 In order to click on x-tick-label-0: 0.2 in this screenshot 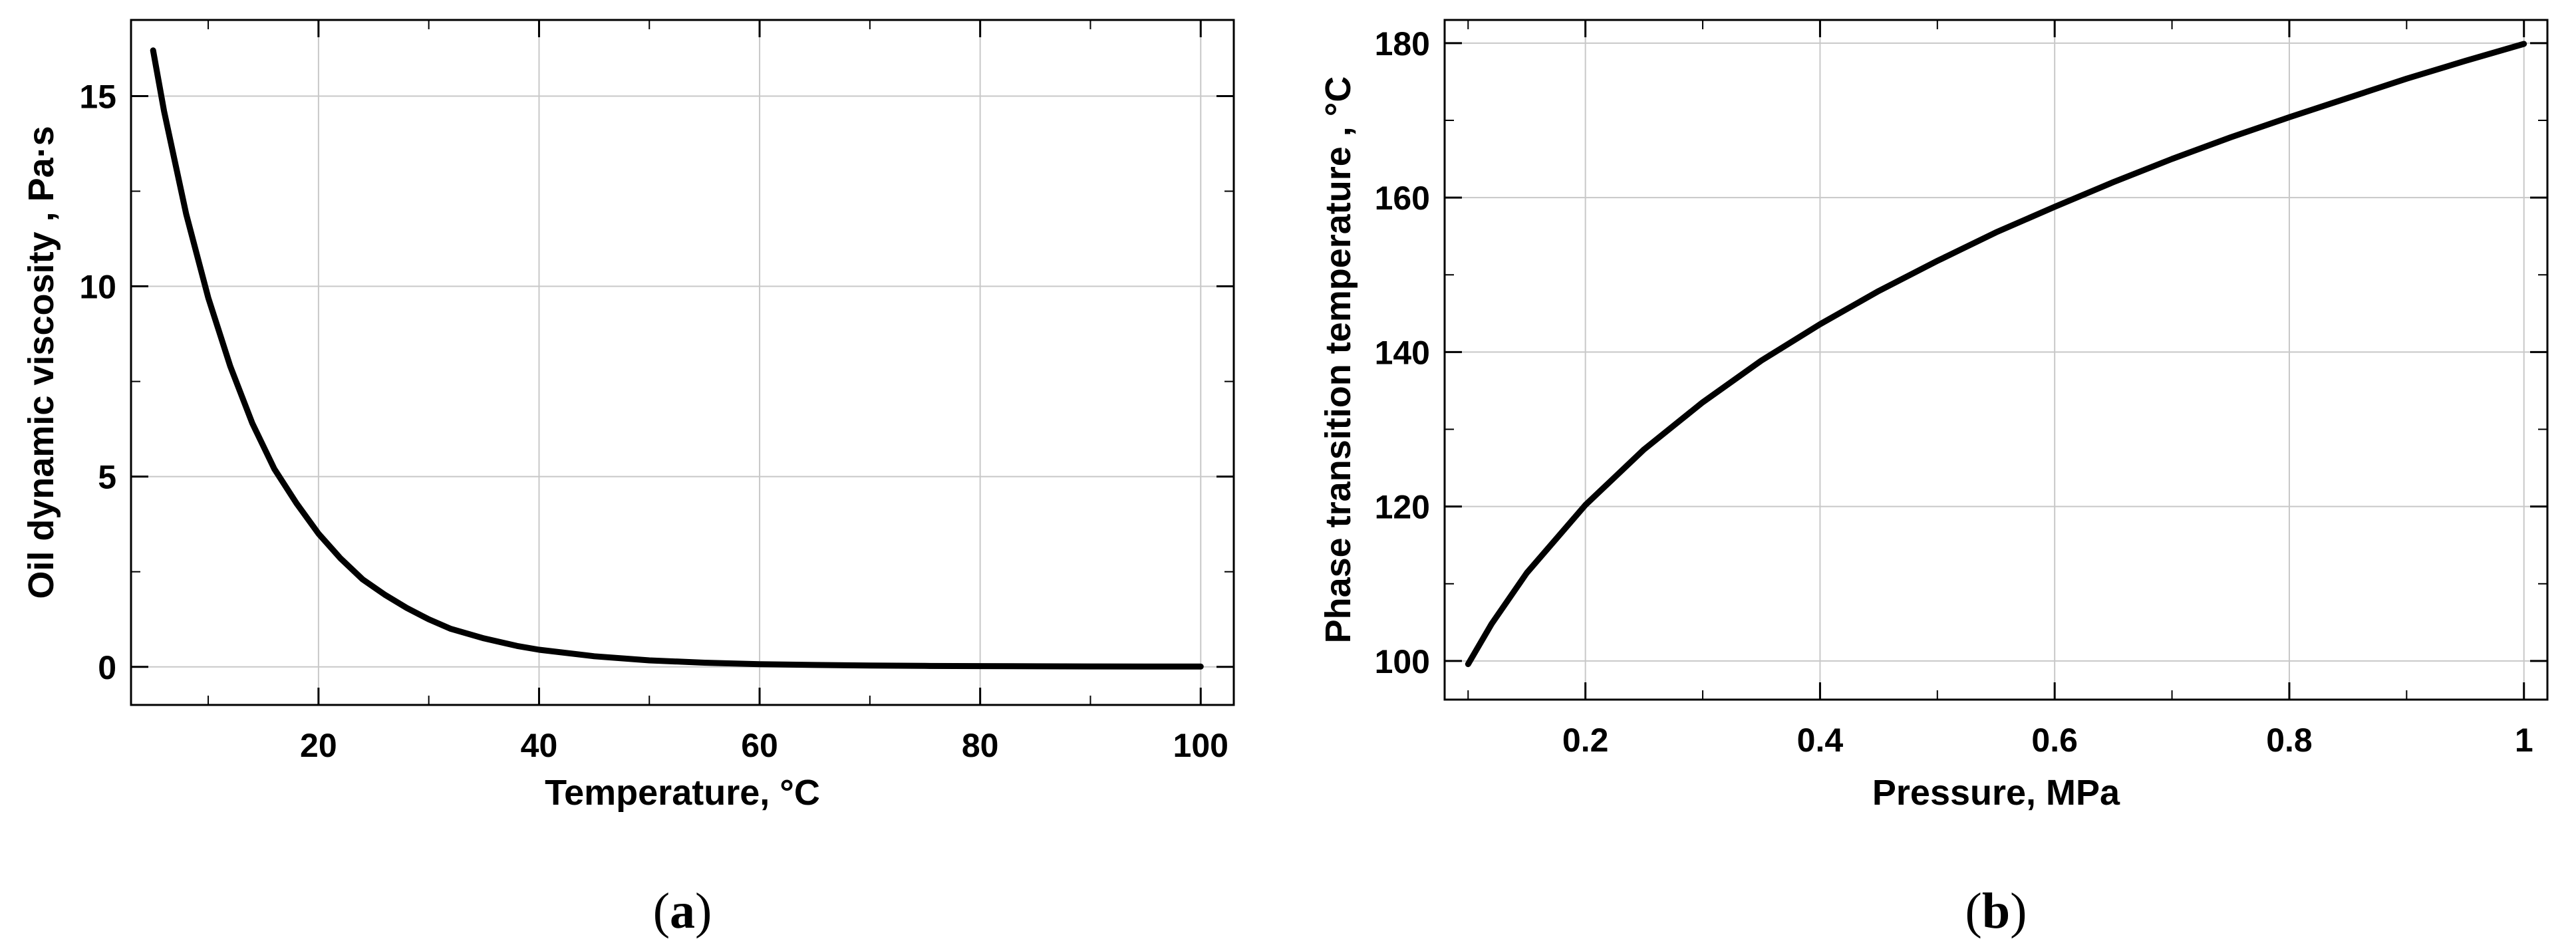, I will do `click(1585, 741)`.